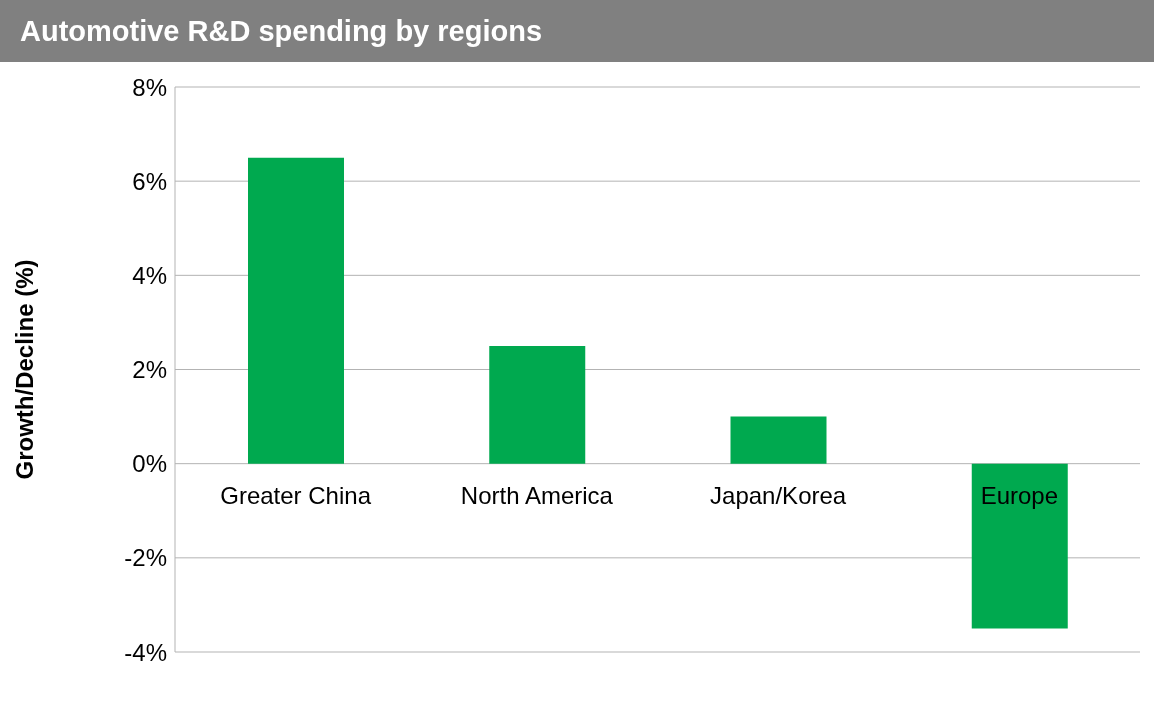  I want to click on y-tick-label: 6%, so click(149, 181).